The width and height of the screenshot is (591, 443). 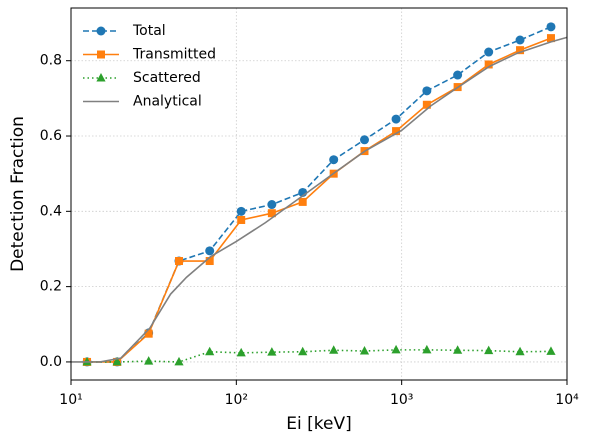 What do you see at coordinates (567, 400) in the screenshot?
I see `x-tick-label: 10⁴` at bounding box center [567, 400].